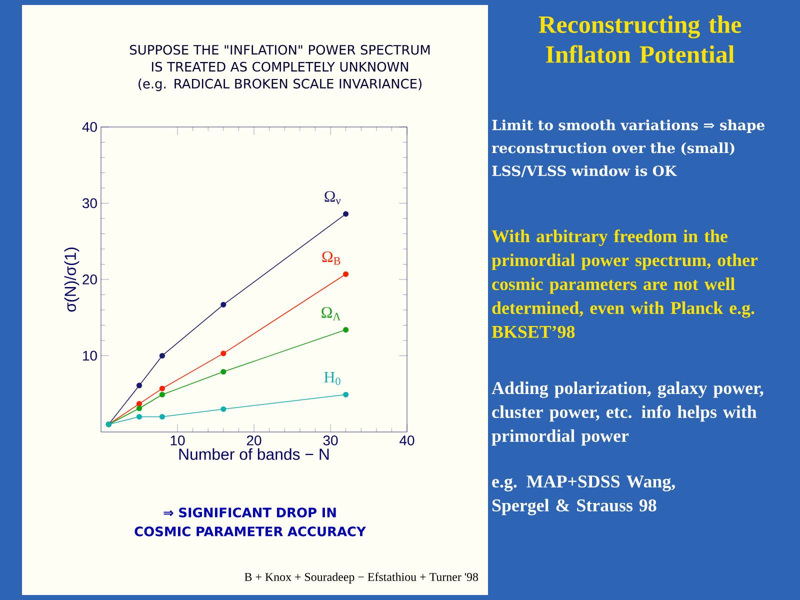  What do you see at coordinates (331, 258) in the screenshot?
I see `series-label: Ω$_{B}$` at bounding box center [331, 258].